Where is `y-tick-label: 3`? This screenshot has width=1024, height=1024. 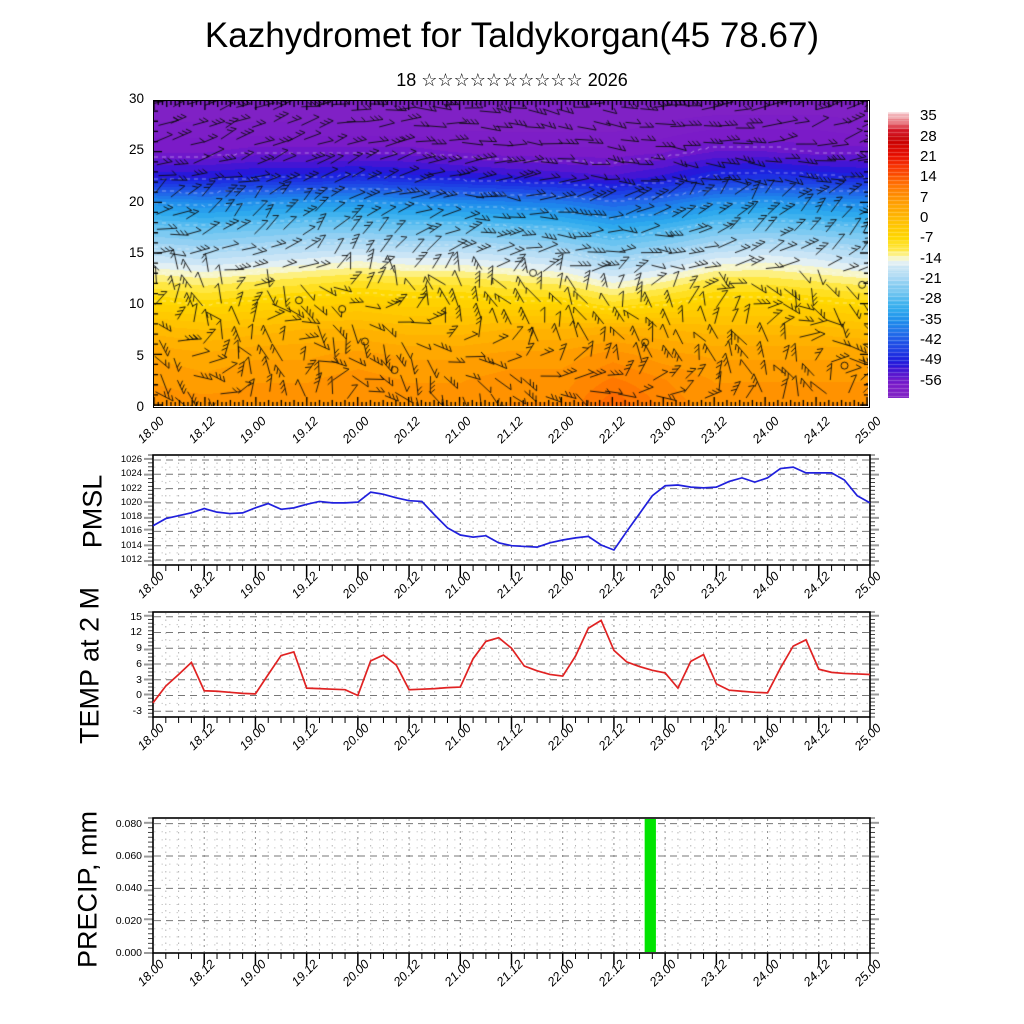
y-tick-label: 3 is located at coordinates (139, 679).